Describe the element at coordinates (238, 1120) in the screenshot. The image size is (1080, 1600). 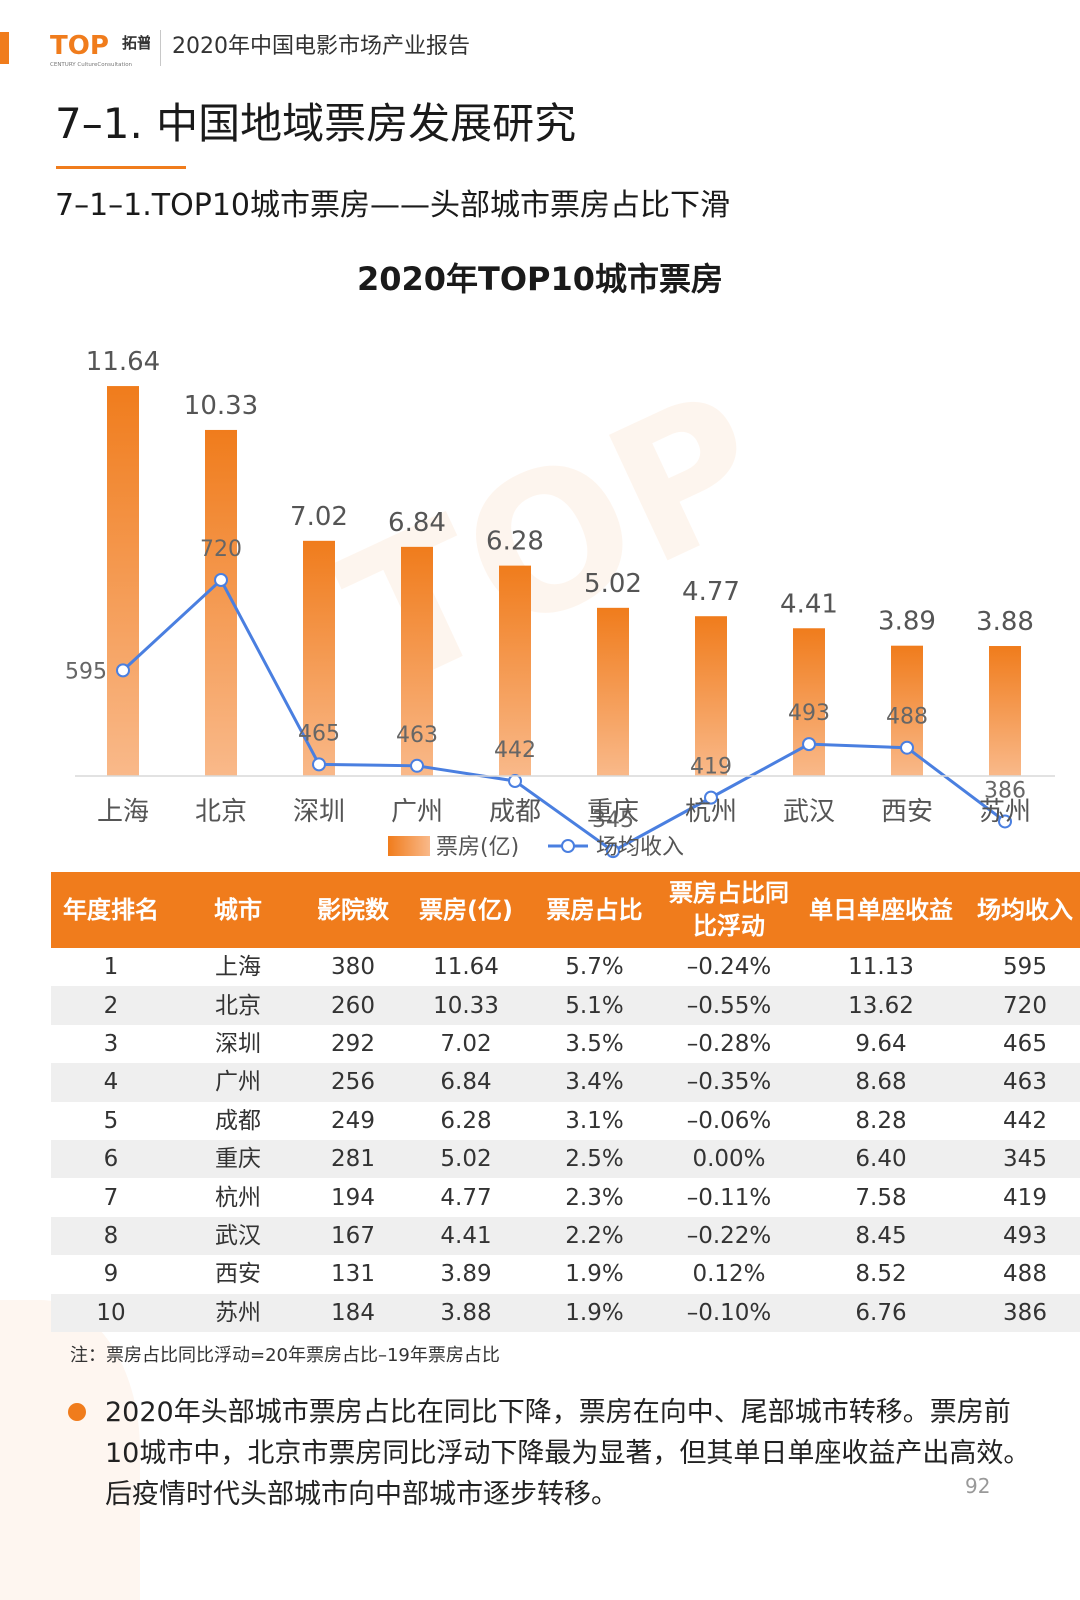
I see `table-cell: 成都` at that location.